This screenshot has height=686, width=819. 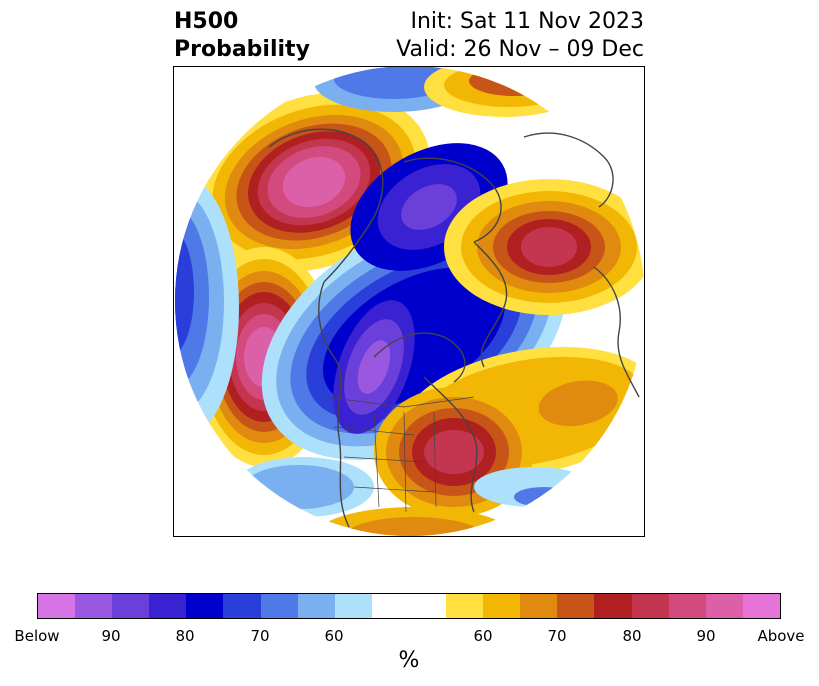 I want to click on colorbar-tick-above-80: 80, so click(x=632, y=636).